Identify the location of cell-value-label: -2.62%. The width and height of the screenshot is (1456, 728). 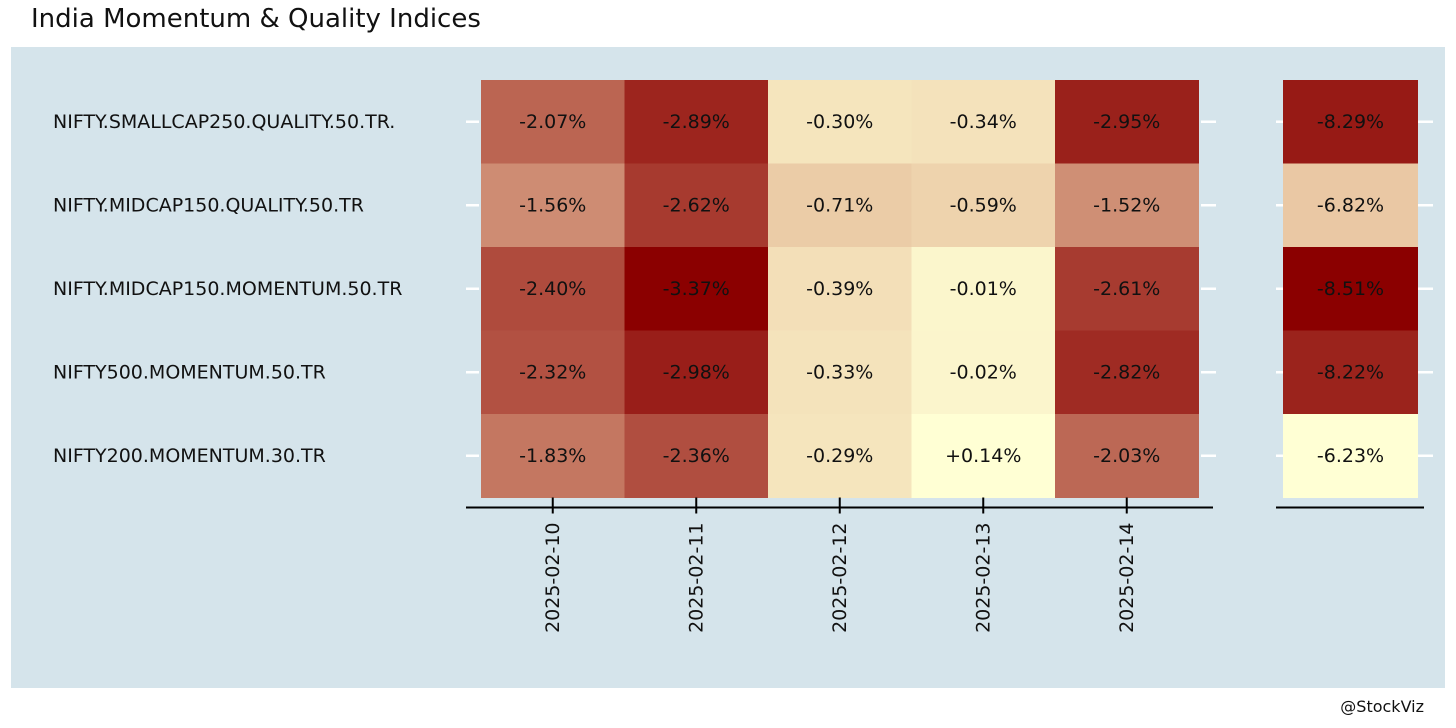
(696, 205).